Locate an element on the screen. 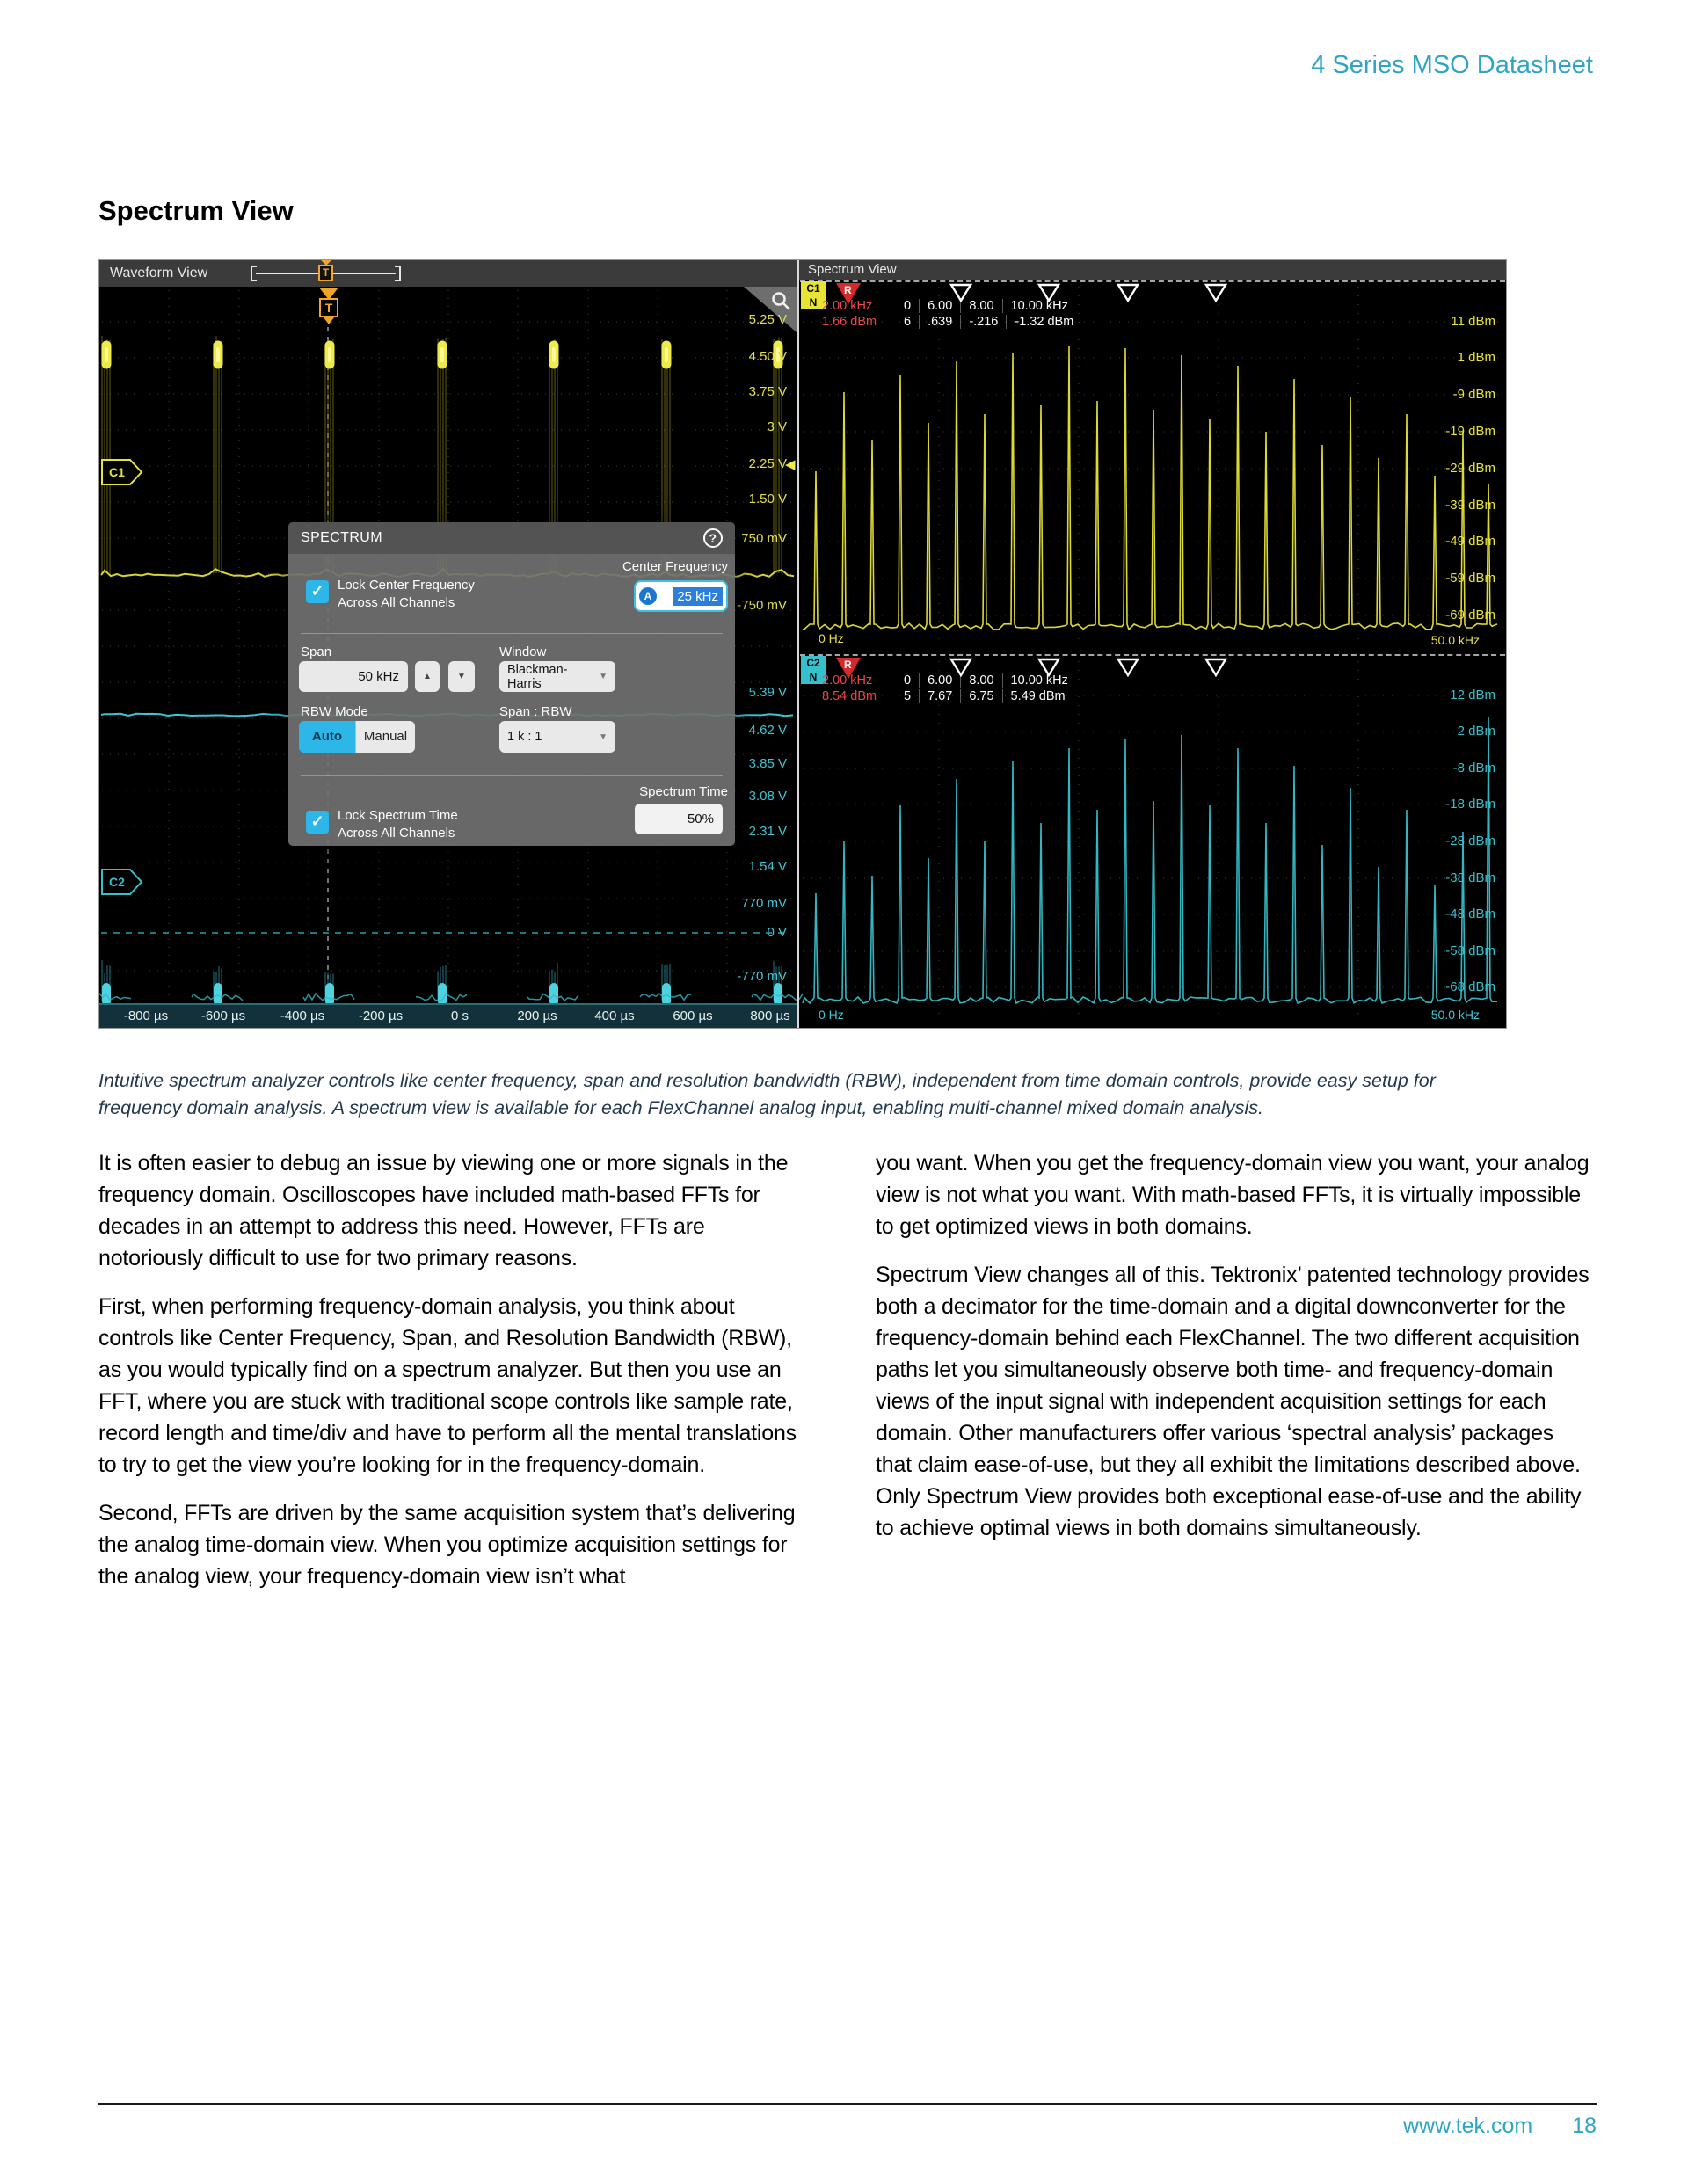 This screenshot has width=1688, height=2184. multipurpose-a-icon: A is located at coordinates (648, 596).